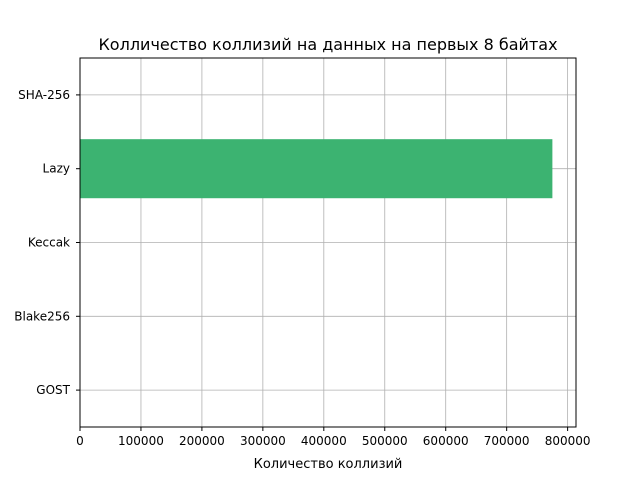 Image resolution: width=640 pixels, height=484 pixels. I want to click on y-tick-label: Lazy, so click(56, 169).